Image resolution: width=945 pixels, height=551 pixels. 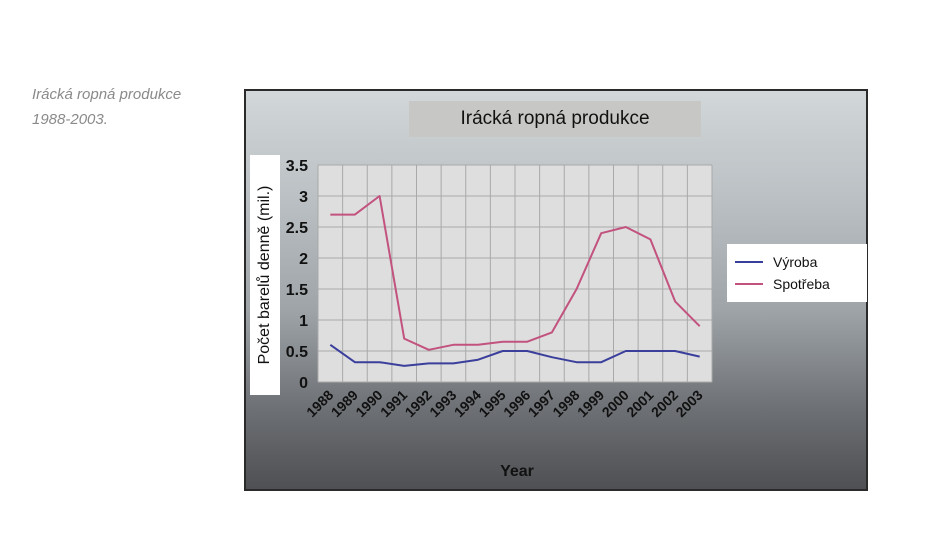 What do you see at coordinates (664, 403) in the screenshot?
I see `x-tick-label: 2002` at bounding box center [664, 403].